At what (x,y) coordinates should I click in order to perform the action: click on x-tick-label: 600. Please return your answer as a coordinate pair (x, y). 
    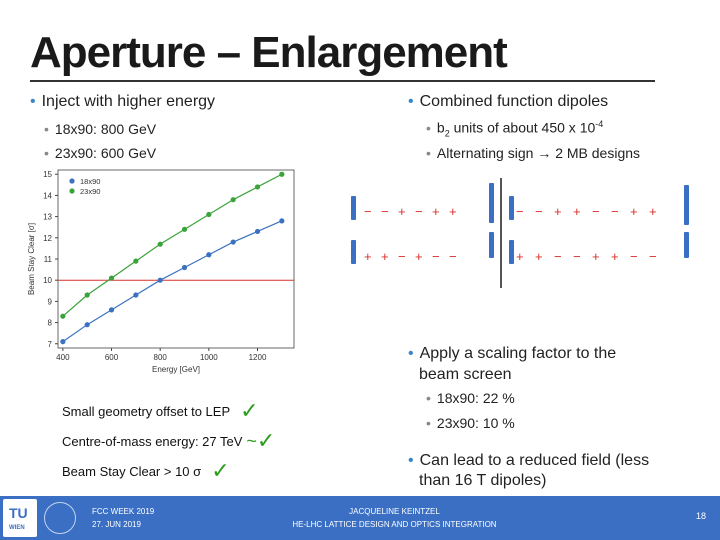
    Looking at the image, I should click on (112, 357).